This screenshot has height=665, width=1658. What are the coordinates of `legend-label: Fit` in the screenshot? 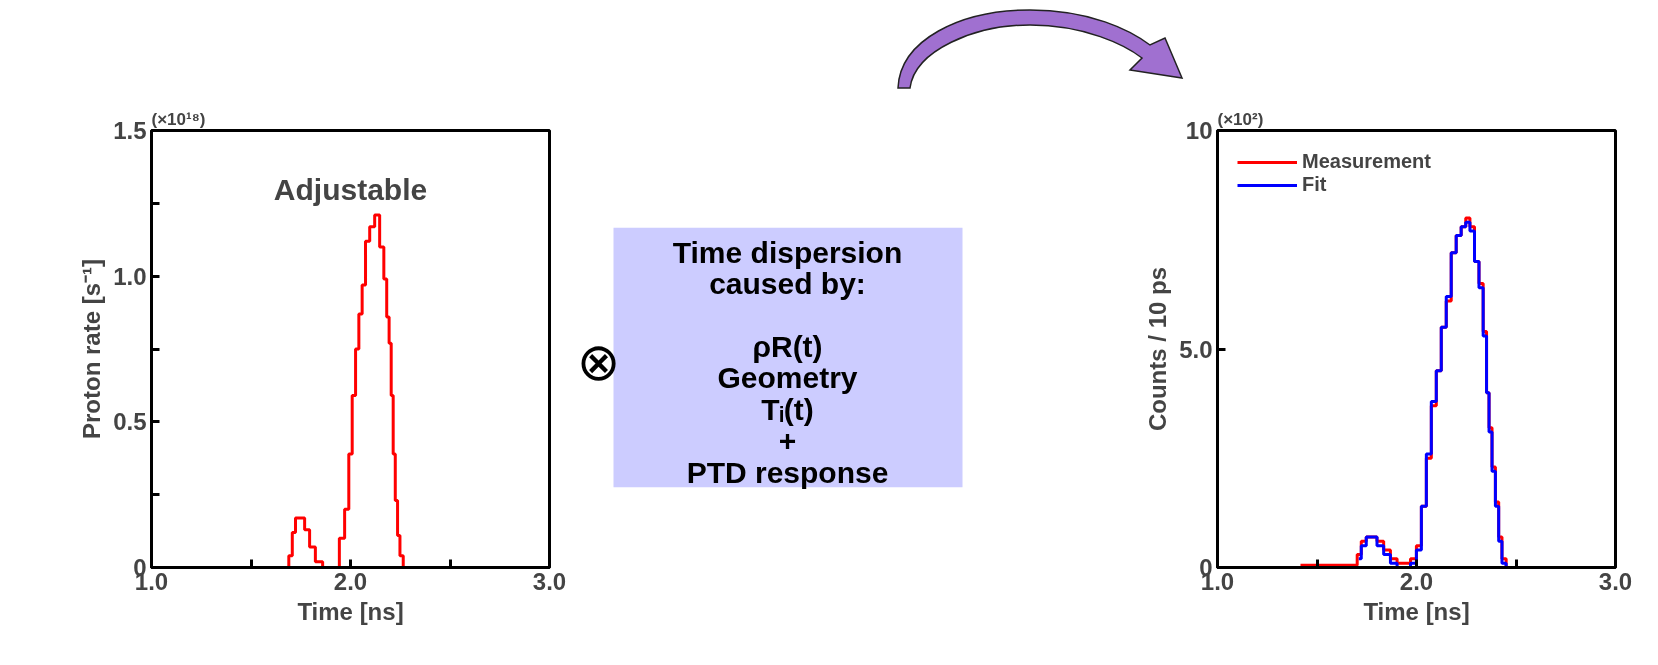 It's located at (1314, 184).